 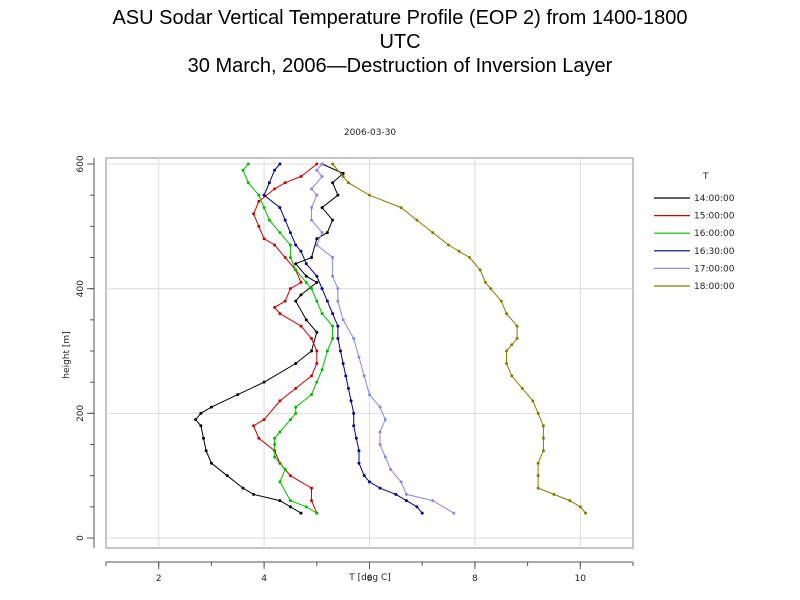 What do you see at coordinates (264, 579) in the screenshot?
I see `x-tick-label: 4` at bounding box center [264, 579].